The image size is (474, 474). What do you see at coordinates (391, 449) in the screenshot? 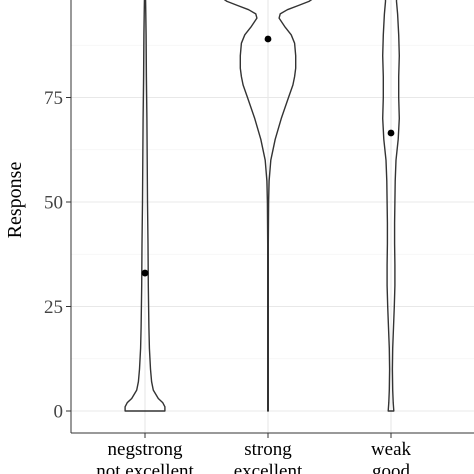
I see `x-category-label-line1: weak` at bounding box center [391, 449].